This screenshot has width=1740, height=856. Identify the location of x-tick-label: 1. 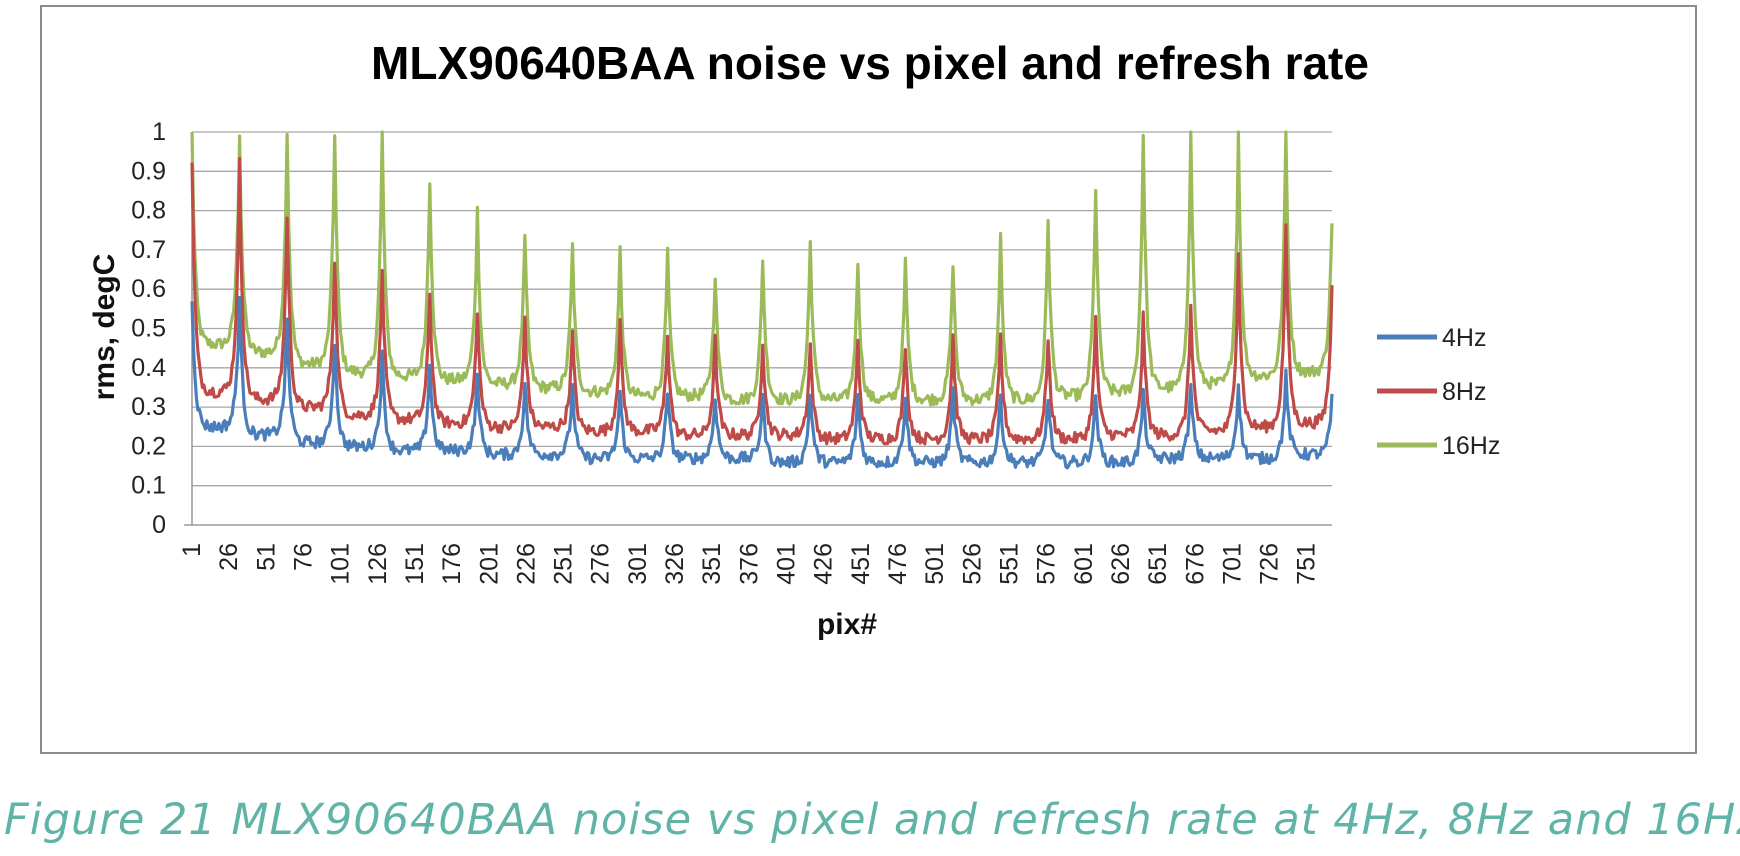
(192, 550).